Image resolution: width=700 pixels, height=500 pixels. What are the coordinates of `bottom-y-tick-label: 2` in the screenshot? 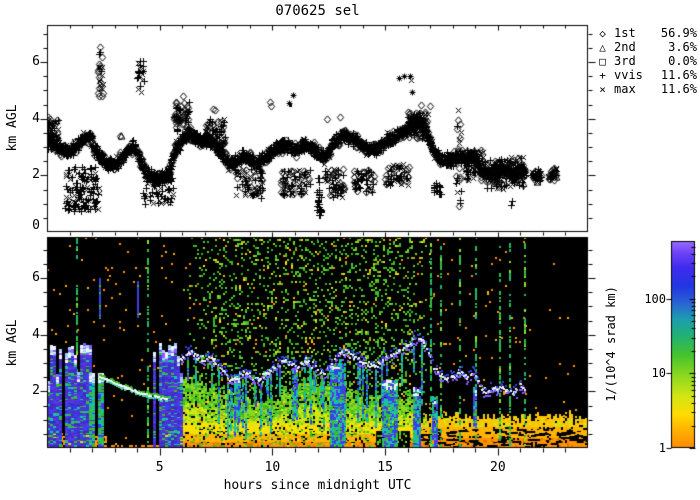 It's located at (36, 391).